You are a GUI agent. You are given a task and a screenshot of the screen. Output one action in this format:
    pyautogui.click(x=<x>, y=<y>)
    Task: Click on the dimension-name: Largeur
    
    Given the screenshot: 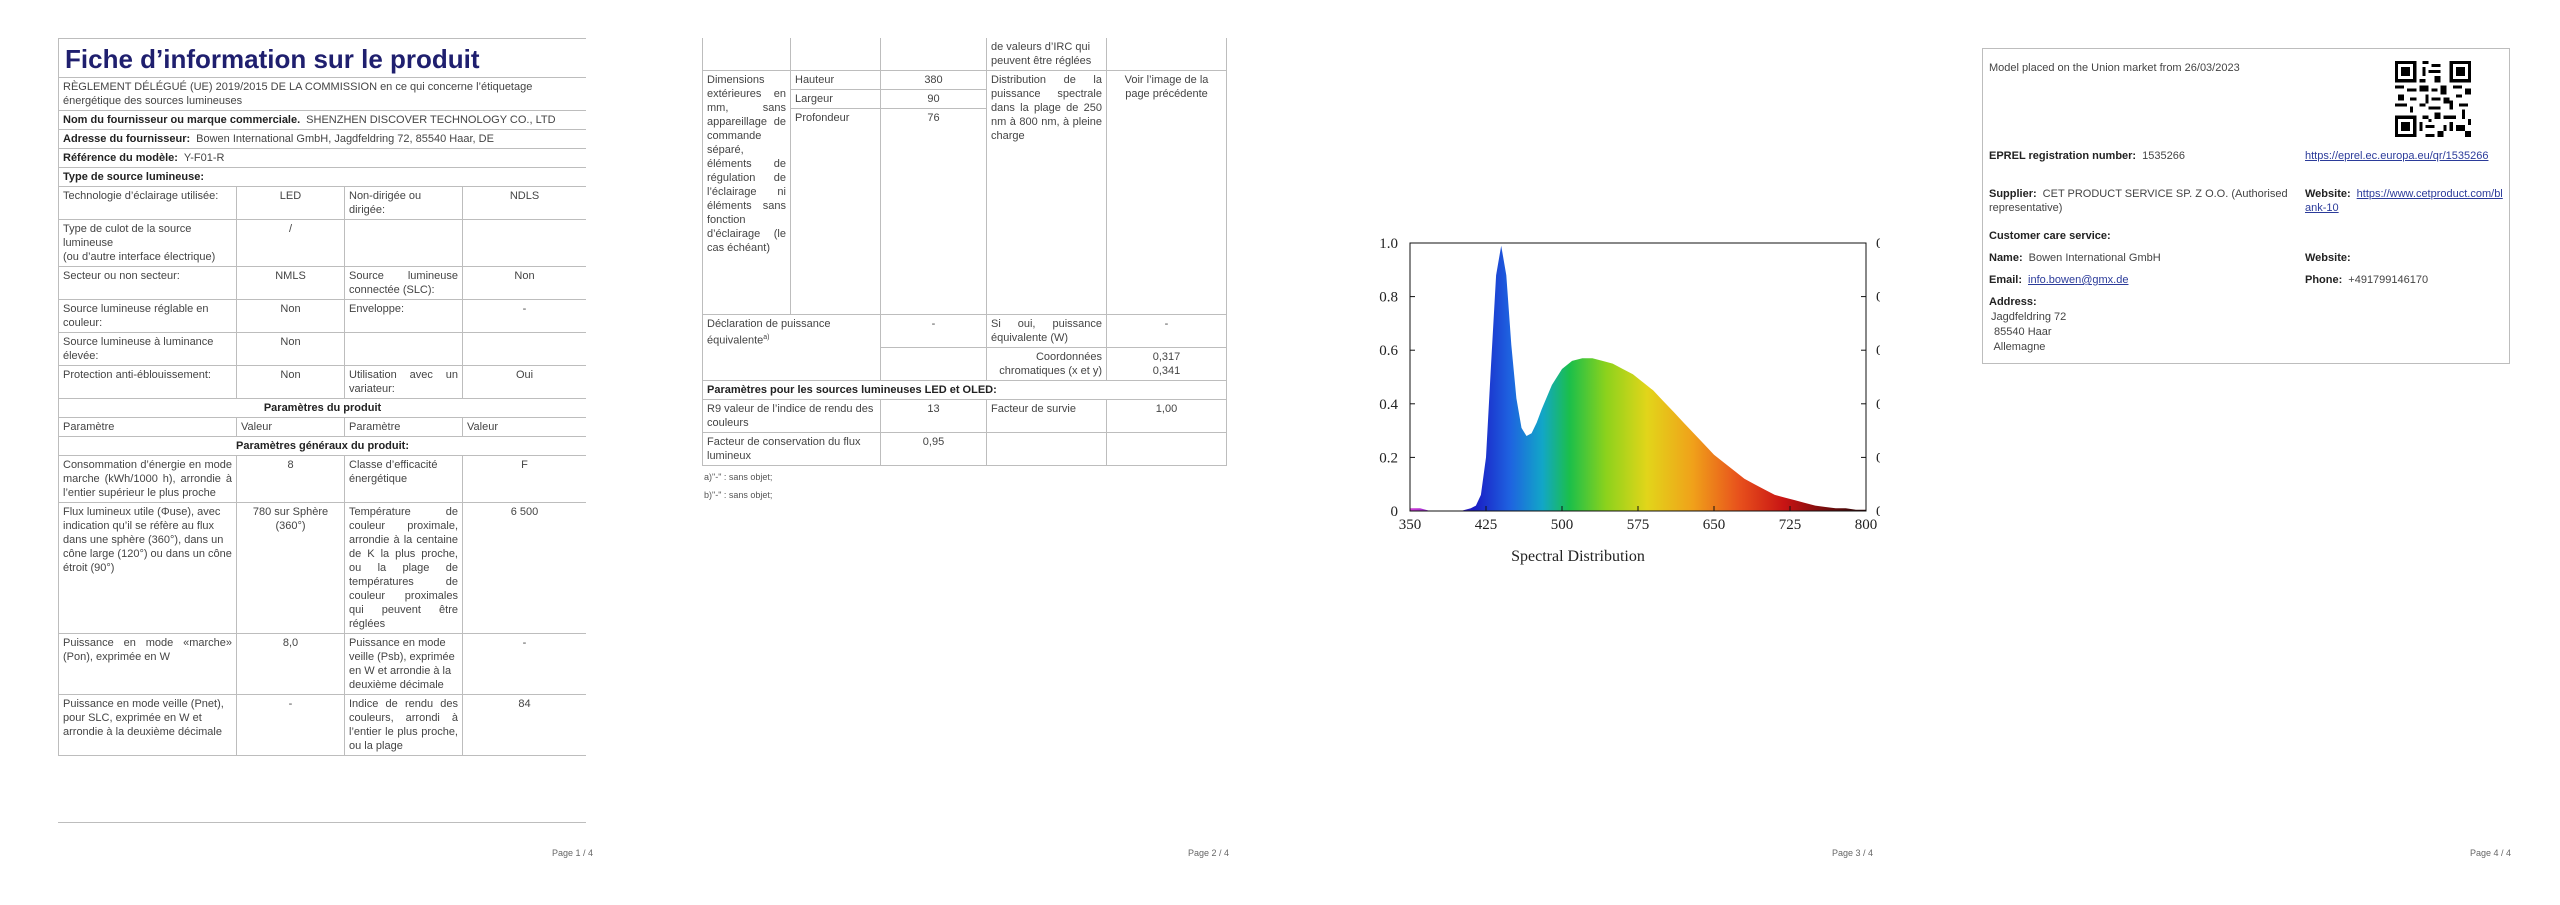 What is the action you would take?
    pyautogui.click(x=835, y=99)
    